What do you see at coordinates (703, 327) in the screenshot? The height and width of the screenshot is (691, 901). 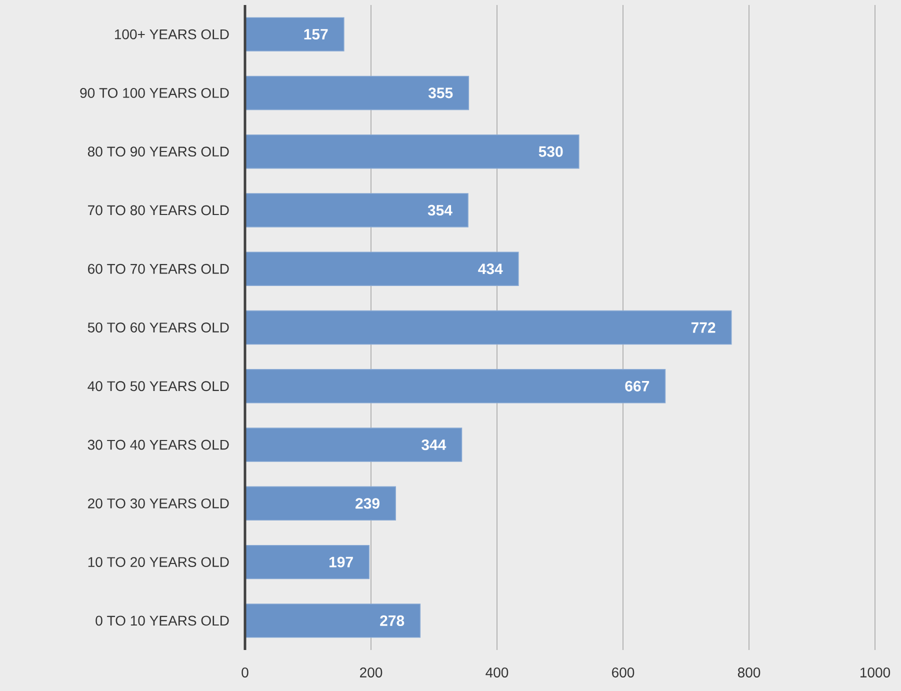 I see `data-label: 772` at bounding box center [703, 327].